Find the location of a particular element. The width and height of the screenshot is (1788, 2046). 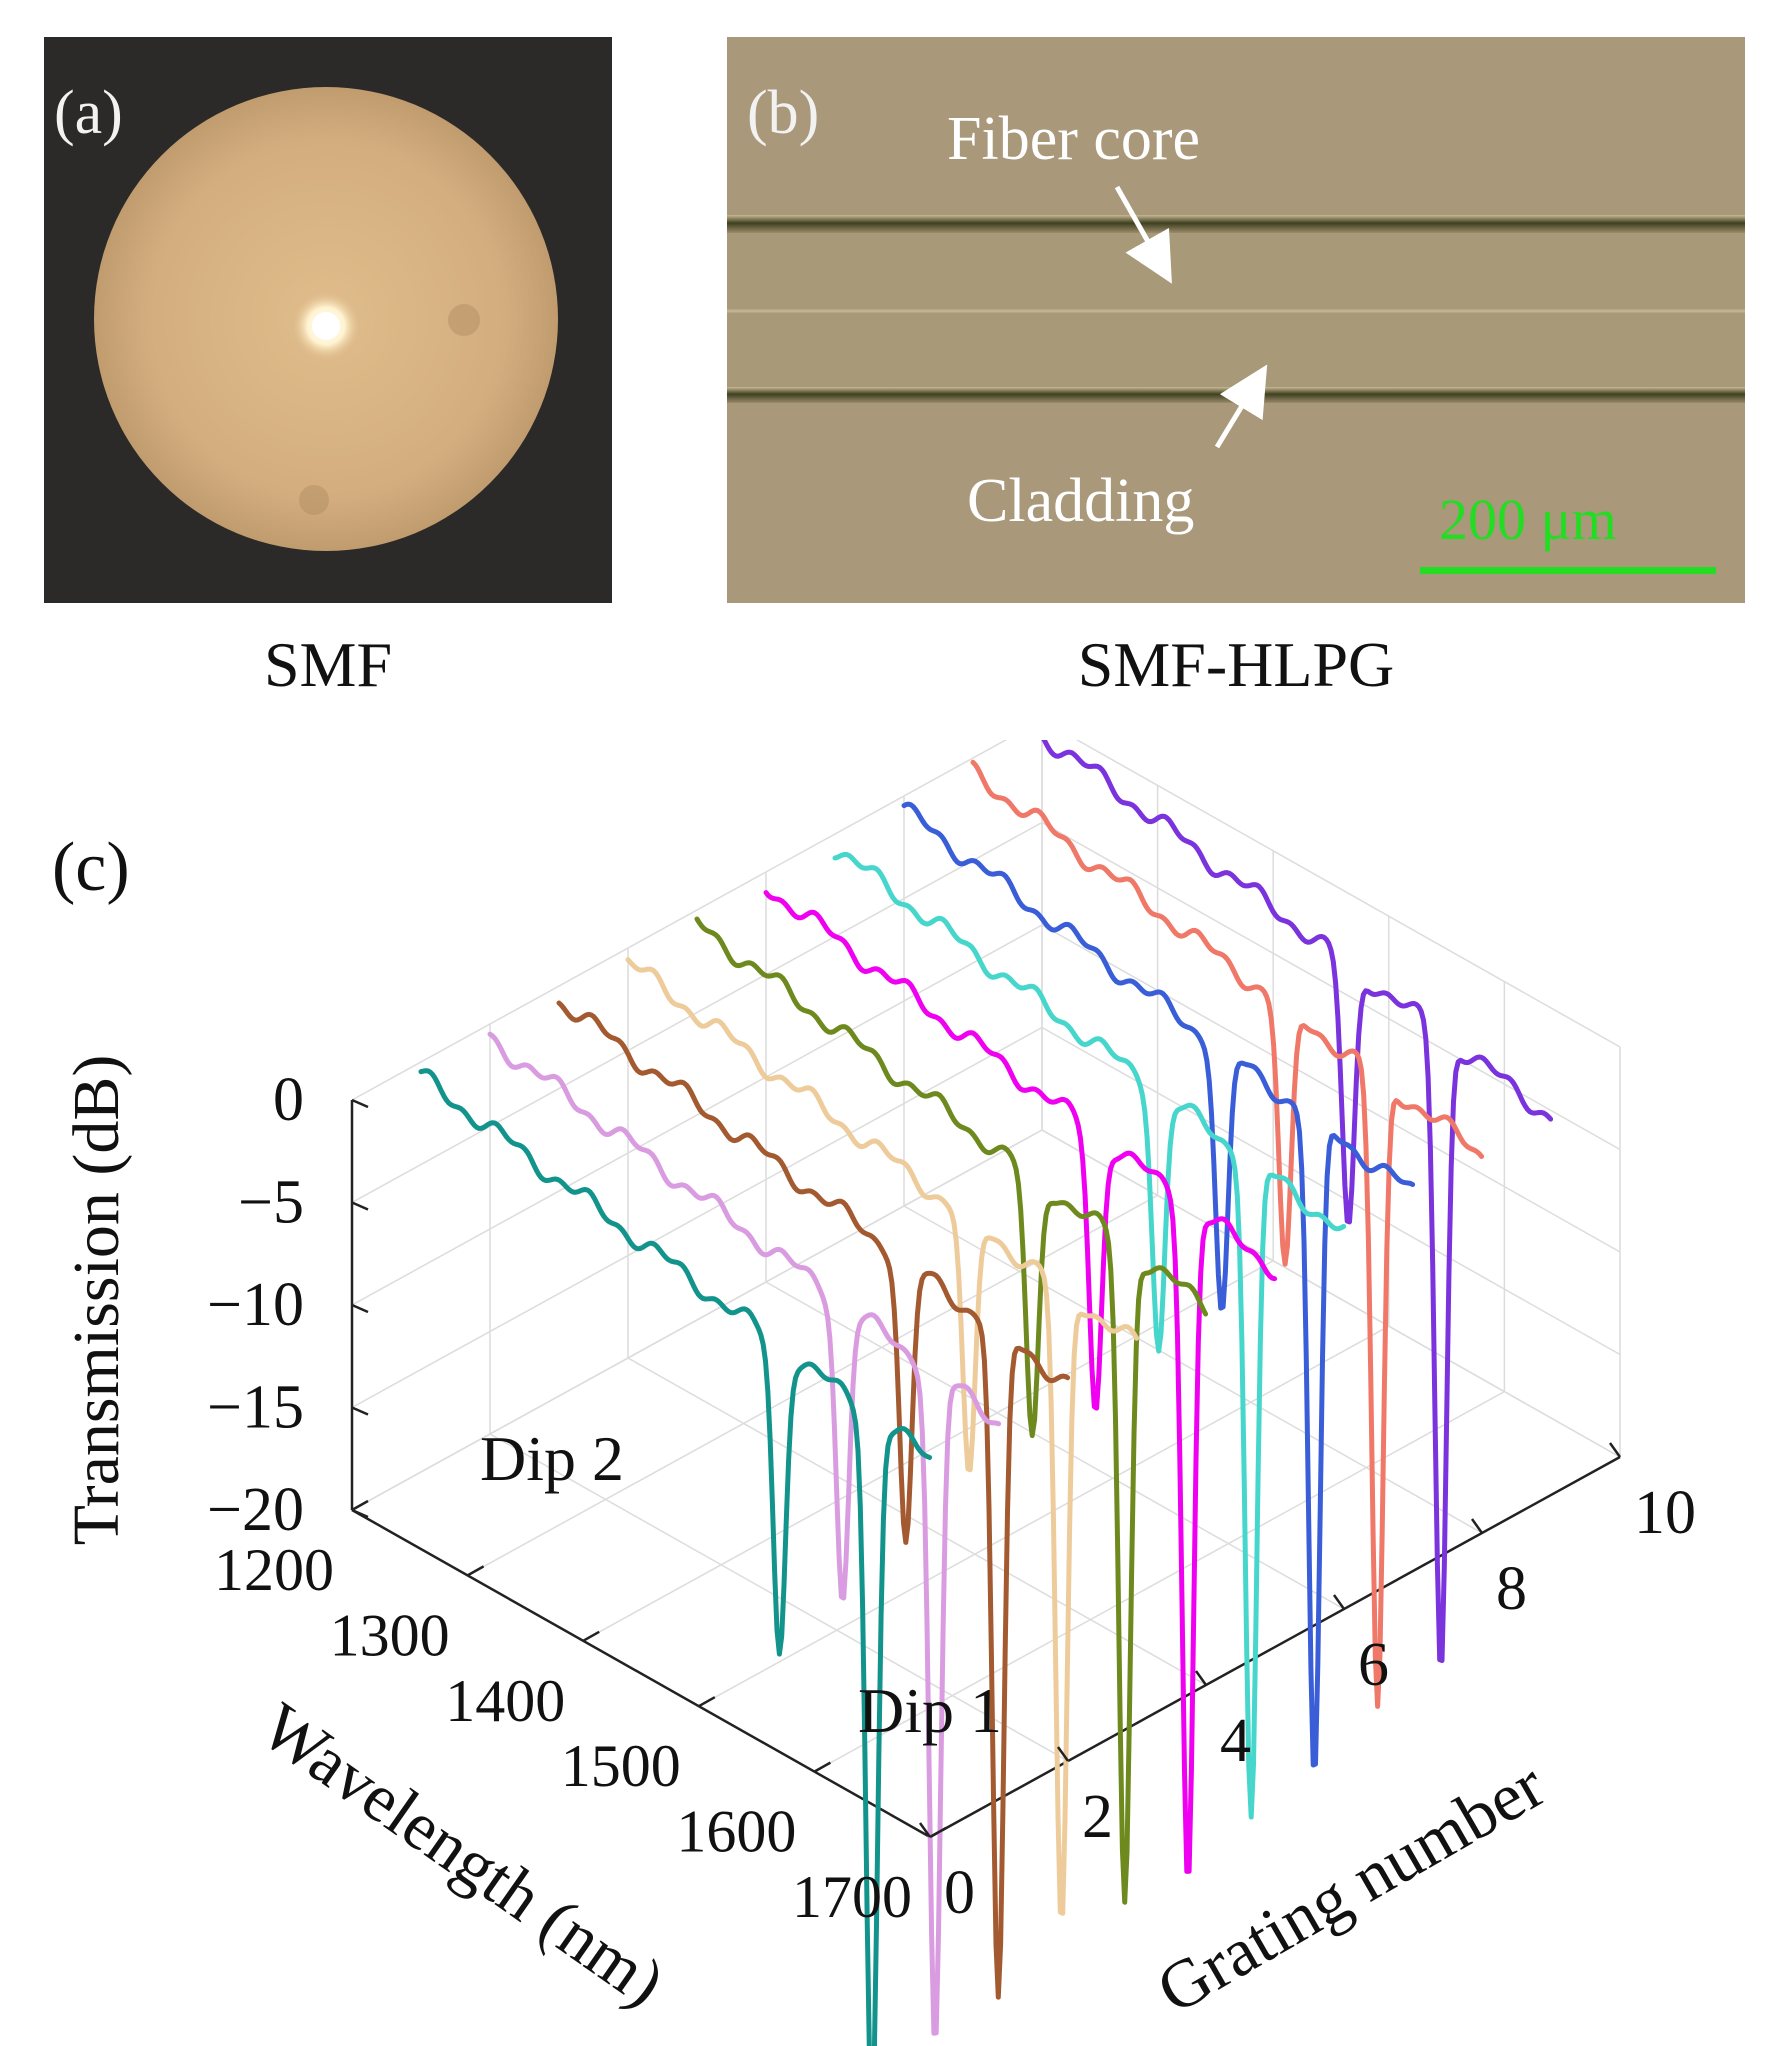

dip1-annotation: Dip 1 is located at coordinates (930, 1710).